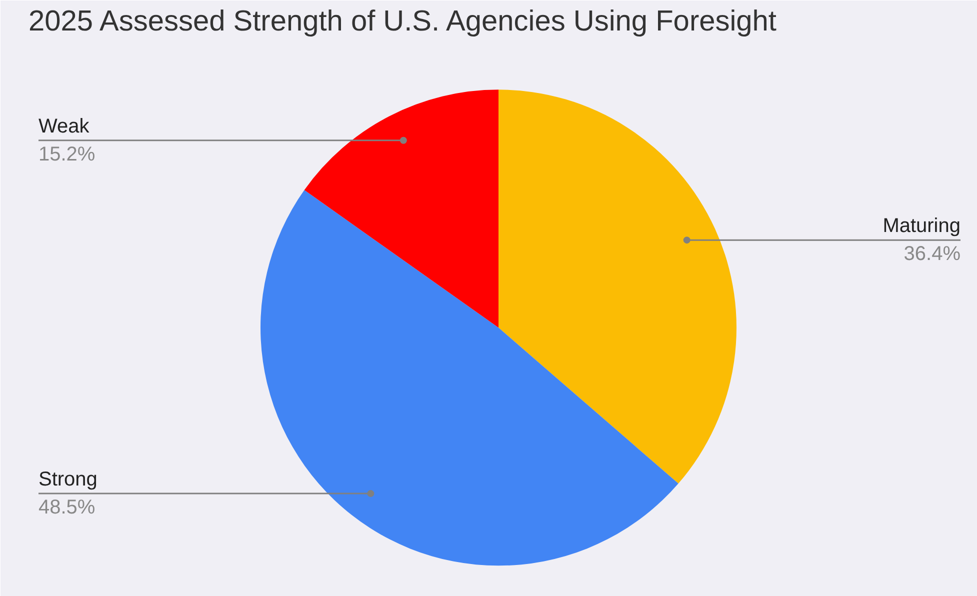  What do you see at coordinates (921, 226) in the screenshot?
I see `slice-label: Maturing` at bounding box center [921, 226].